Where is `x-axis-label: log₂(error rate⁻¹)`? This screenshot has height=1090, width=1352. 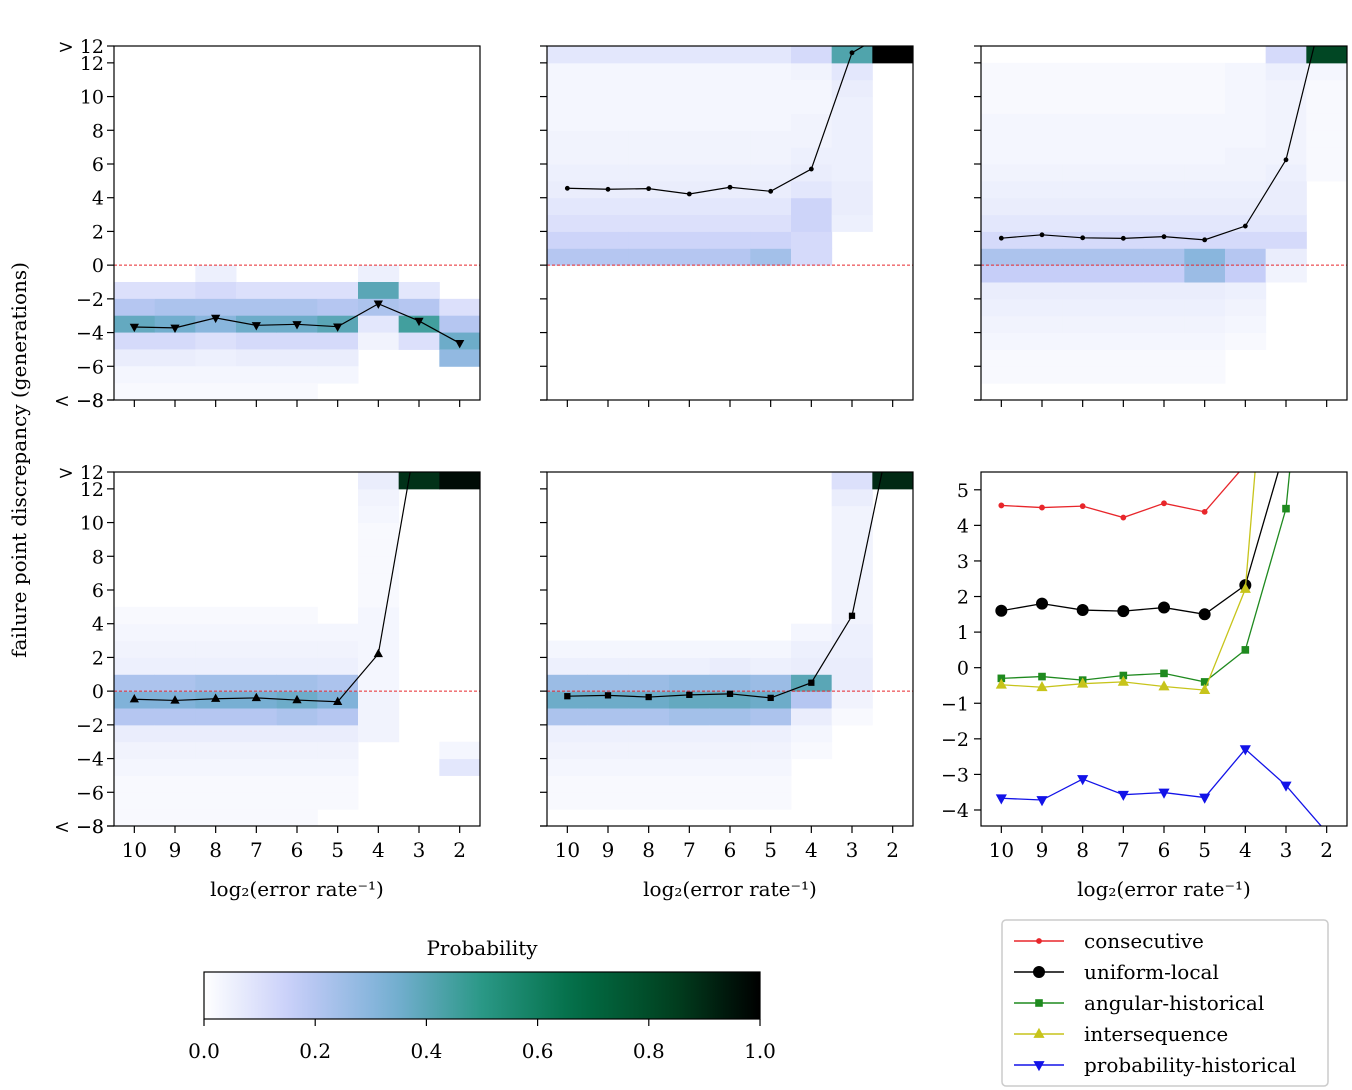
x-axis-label: log₂(error rate⁻¹) is located at coordinates (1164, 889).